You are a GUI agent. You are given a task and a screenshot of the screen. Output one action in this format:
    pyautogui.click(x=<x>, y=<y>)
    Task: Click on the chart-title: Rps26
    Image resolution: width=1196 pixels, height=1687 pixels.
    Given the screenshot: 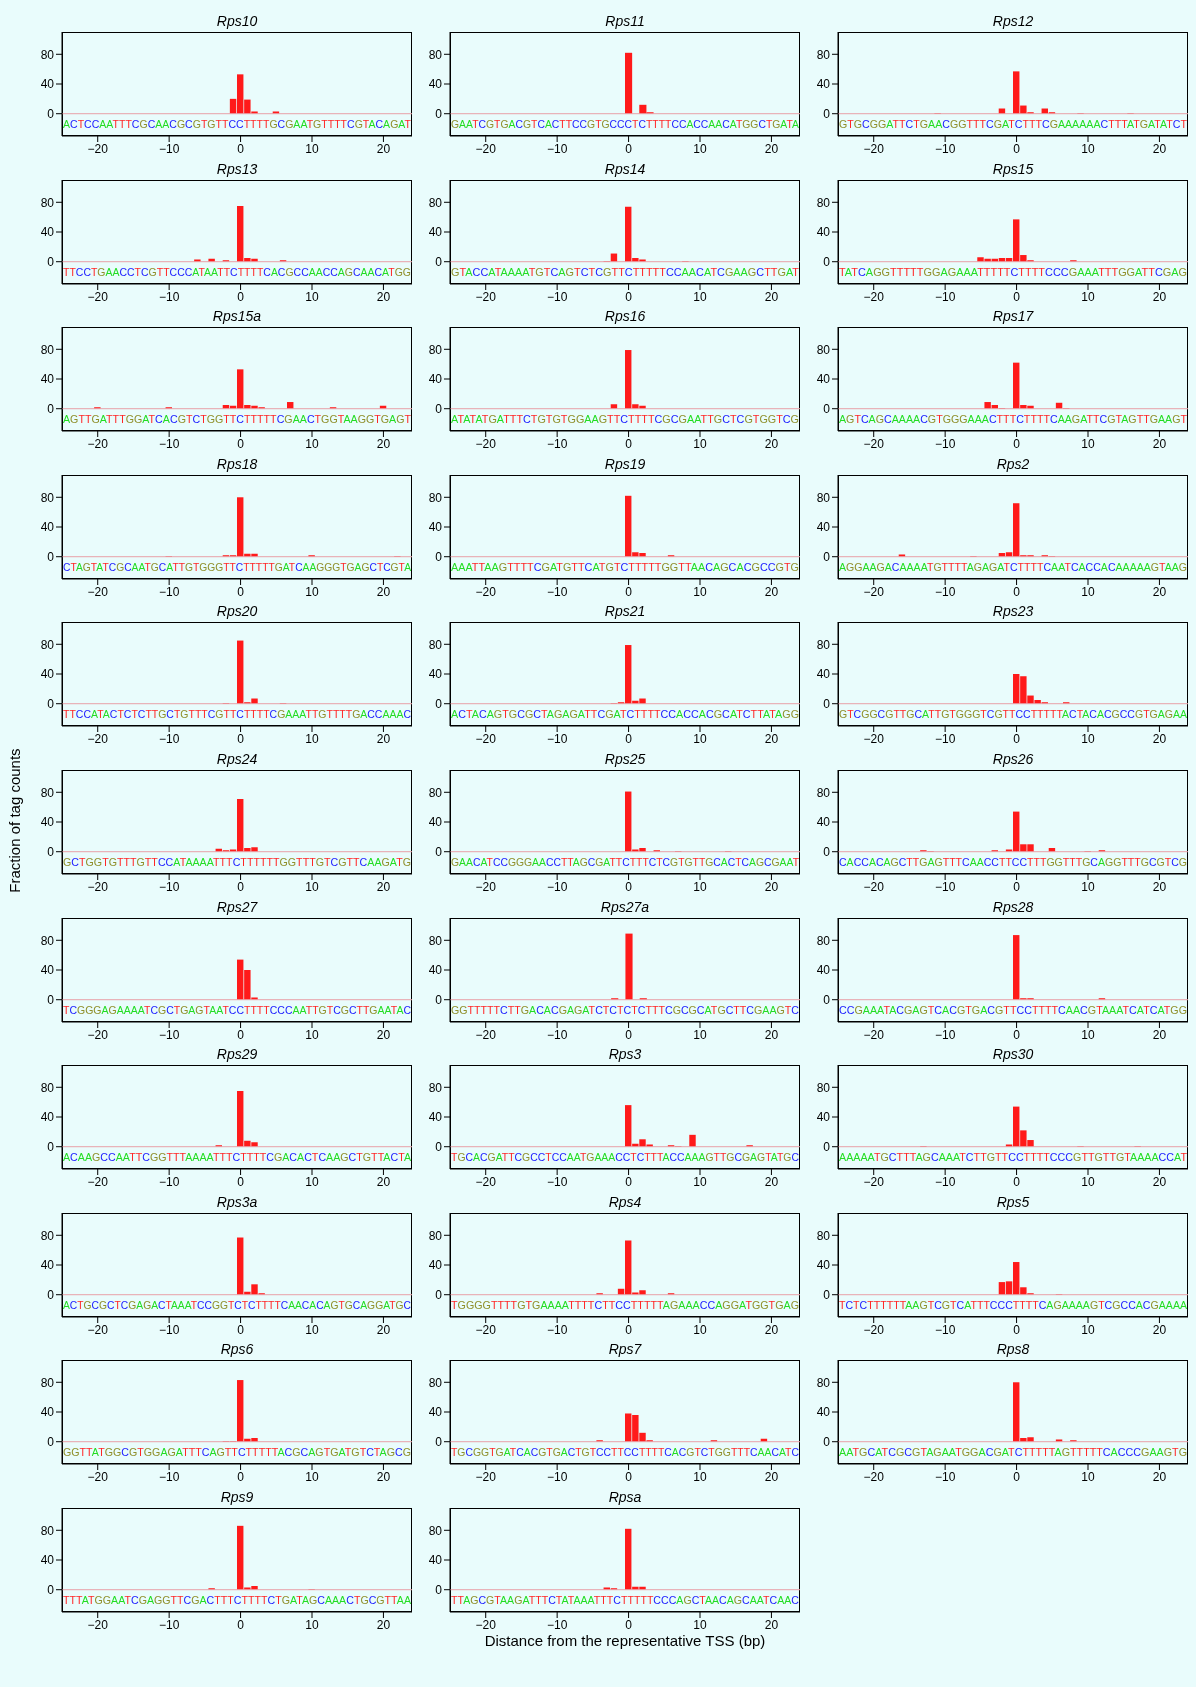 What is the action you would take?
    pyautogui.click(x=1013, y=759)
    